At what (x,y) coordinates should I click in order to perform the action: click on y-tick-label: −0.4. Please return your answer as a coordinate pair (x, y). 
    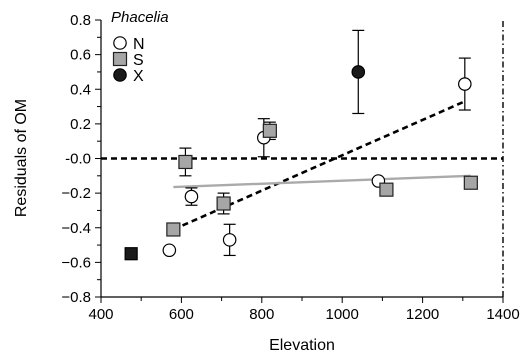
    Looking at the image, I should click on (76, 228).